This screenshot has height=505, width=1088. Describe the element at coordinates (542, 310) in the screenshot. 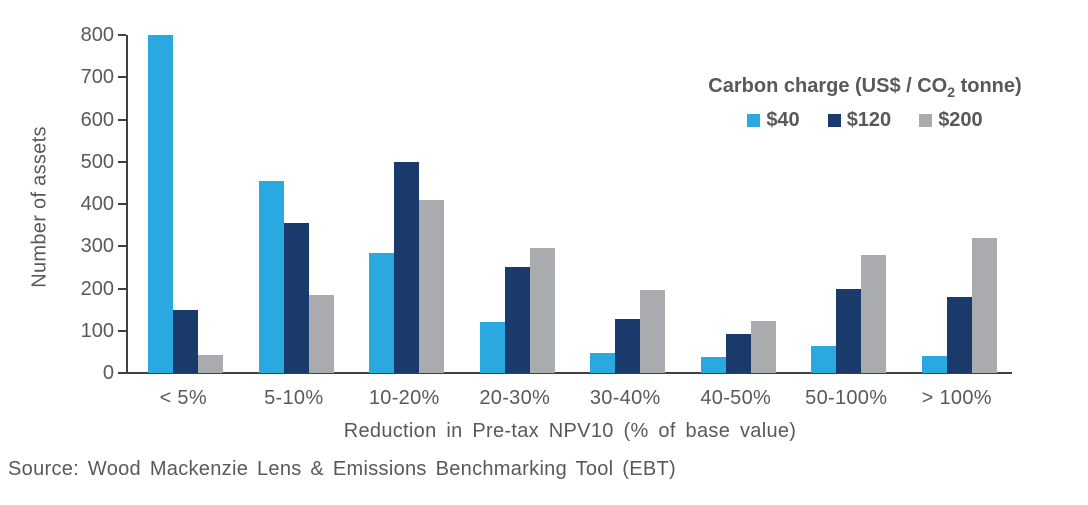

I see `bar-200-20-30-` at that location.